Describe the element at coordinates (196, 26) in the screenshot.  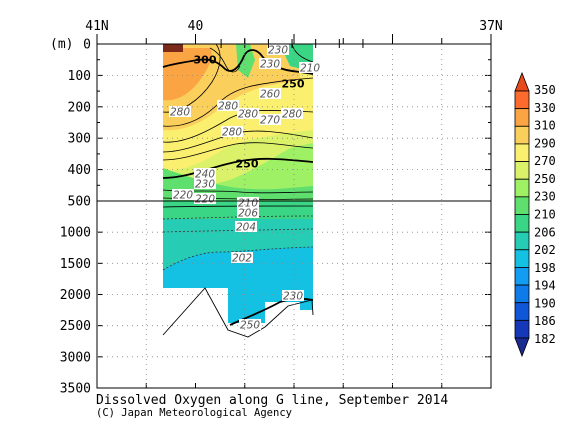
I see `x-tick-label: 40` at that location.